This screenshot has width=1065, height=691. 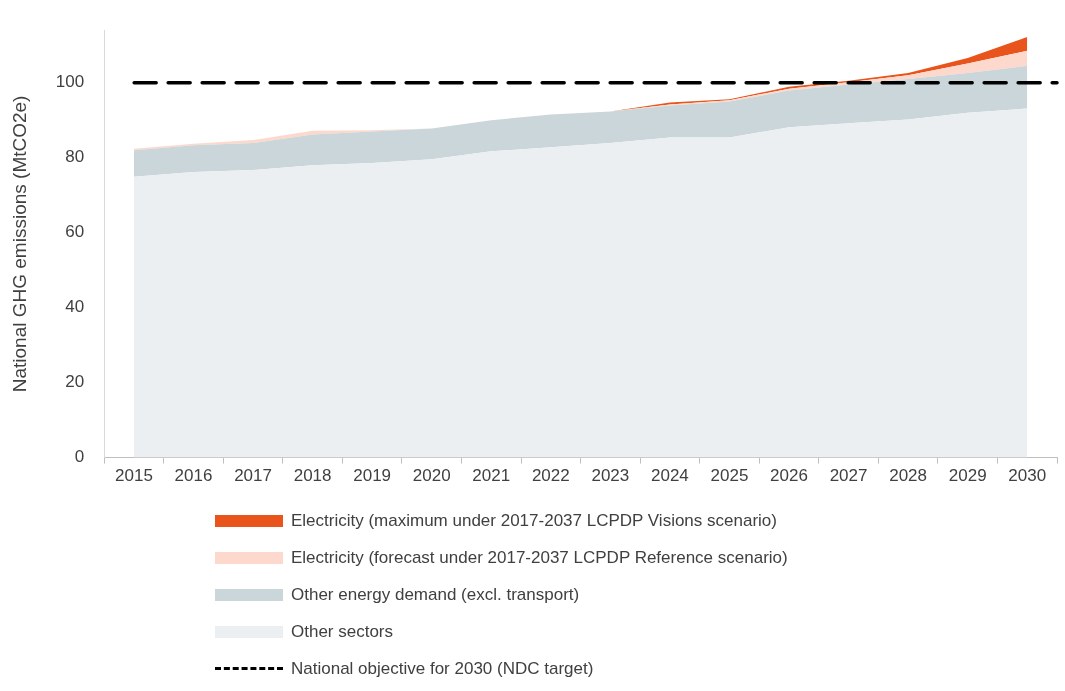 What do you see at coordinates (670, 476) in the screenshot?
I see `x-tick-label: 2024` at bounding box center [670, 476].